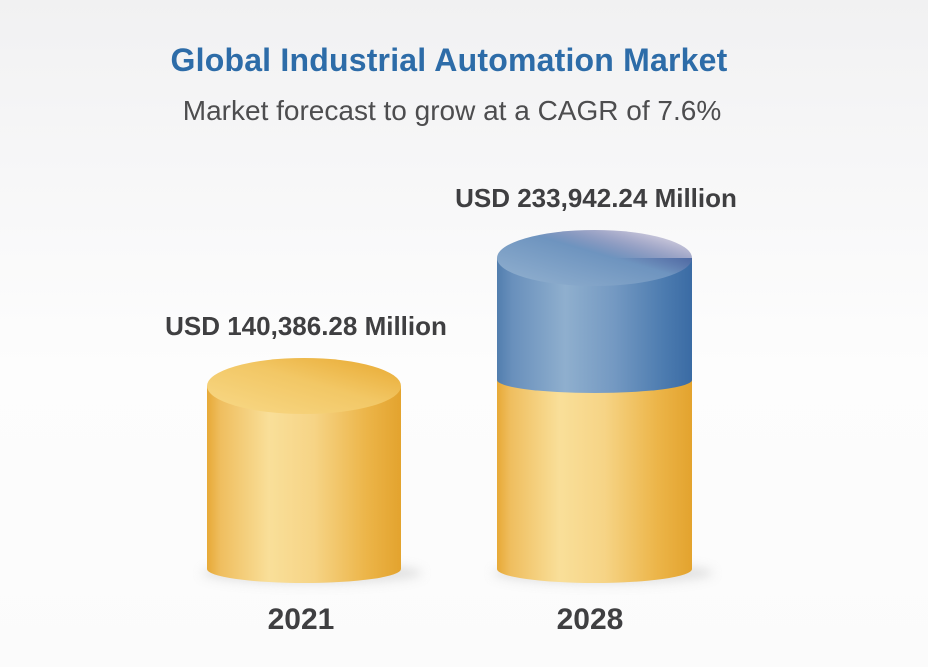 This screenshot has height=667, width=928. I want to click on bar-2028-yellow-segment, so click(594, 481).